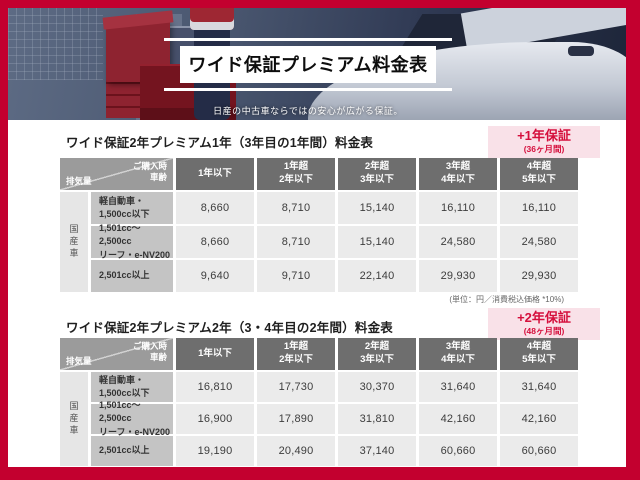 This screenshot has height=480, width=640. Describe the element at coordinates (308, 39) in the screenshot. I see `banner-top-line` at that location.